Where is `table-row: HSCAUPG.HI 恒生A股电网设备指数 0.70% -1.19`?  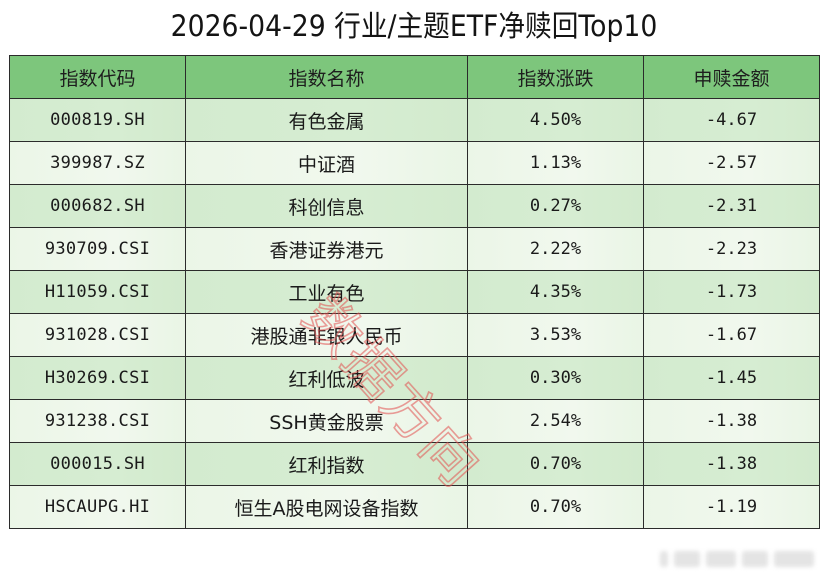 table-row: HSCAUPG.HI 恒生A股电网设备指数 0.70% -1.19 is located at coordinates (414, 507).